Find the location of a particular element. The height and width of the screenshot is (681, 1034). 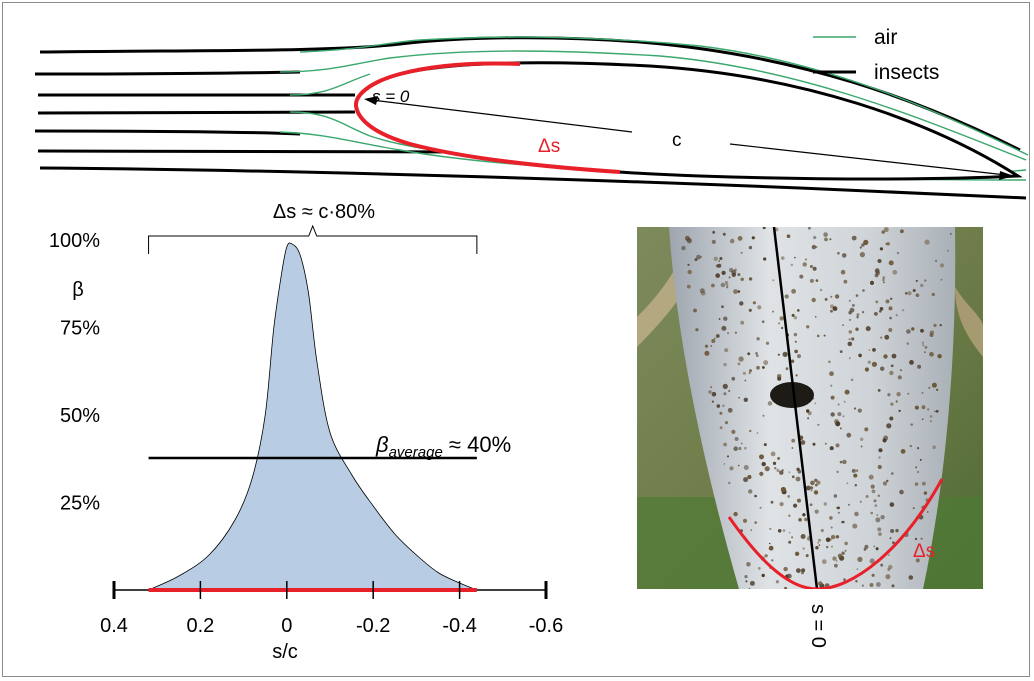

y-tick-label: 25% is located at coordinates (80, 504).